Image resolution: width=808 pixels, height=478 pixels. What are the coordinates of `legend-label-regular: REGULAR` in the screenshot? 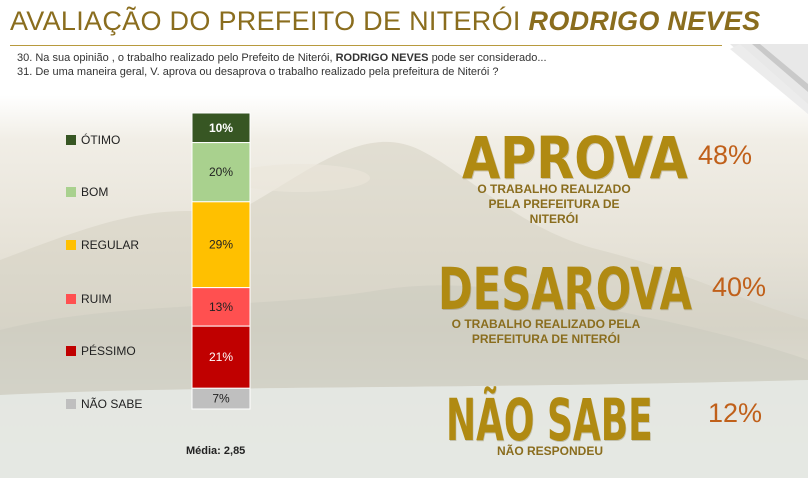 It's located at (110, 245).